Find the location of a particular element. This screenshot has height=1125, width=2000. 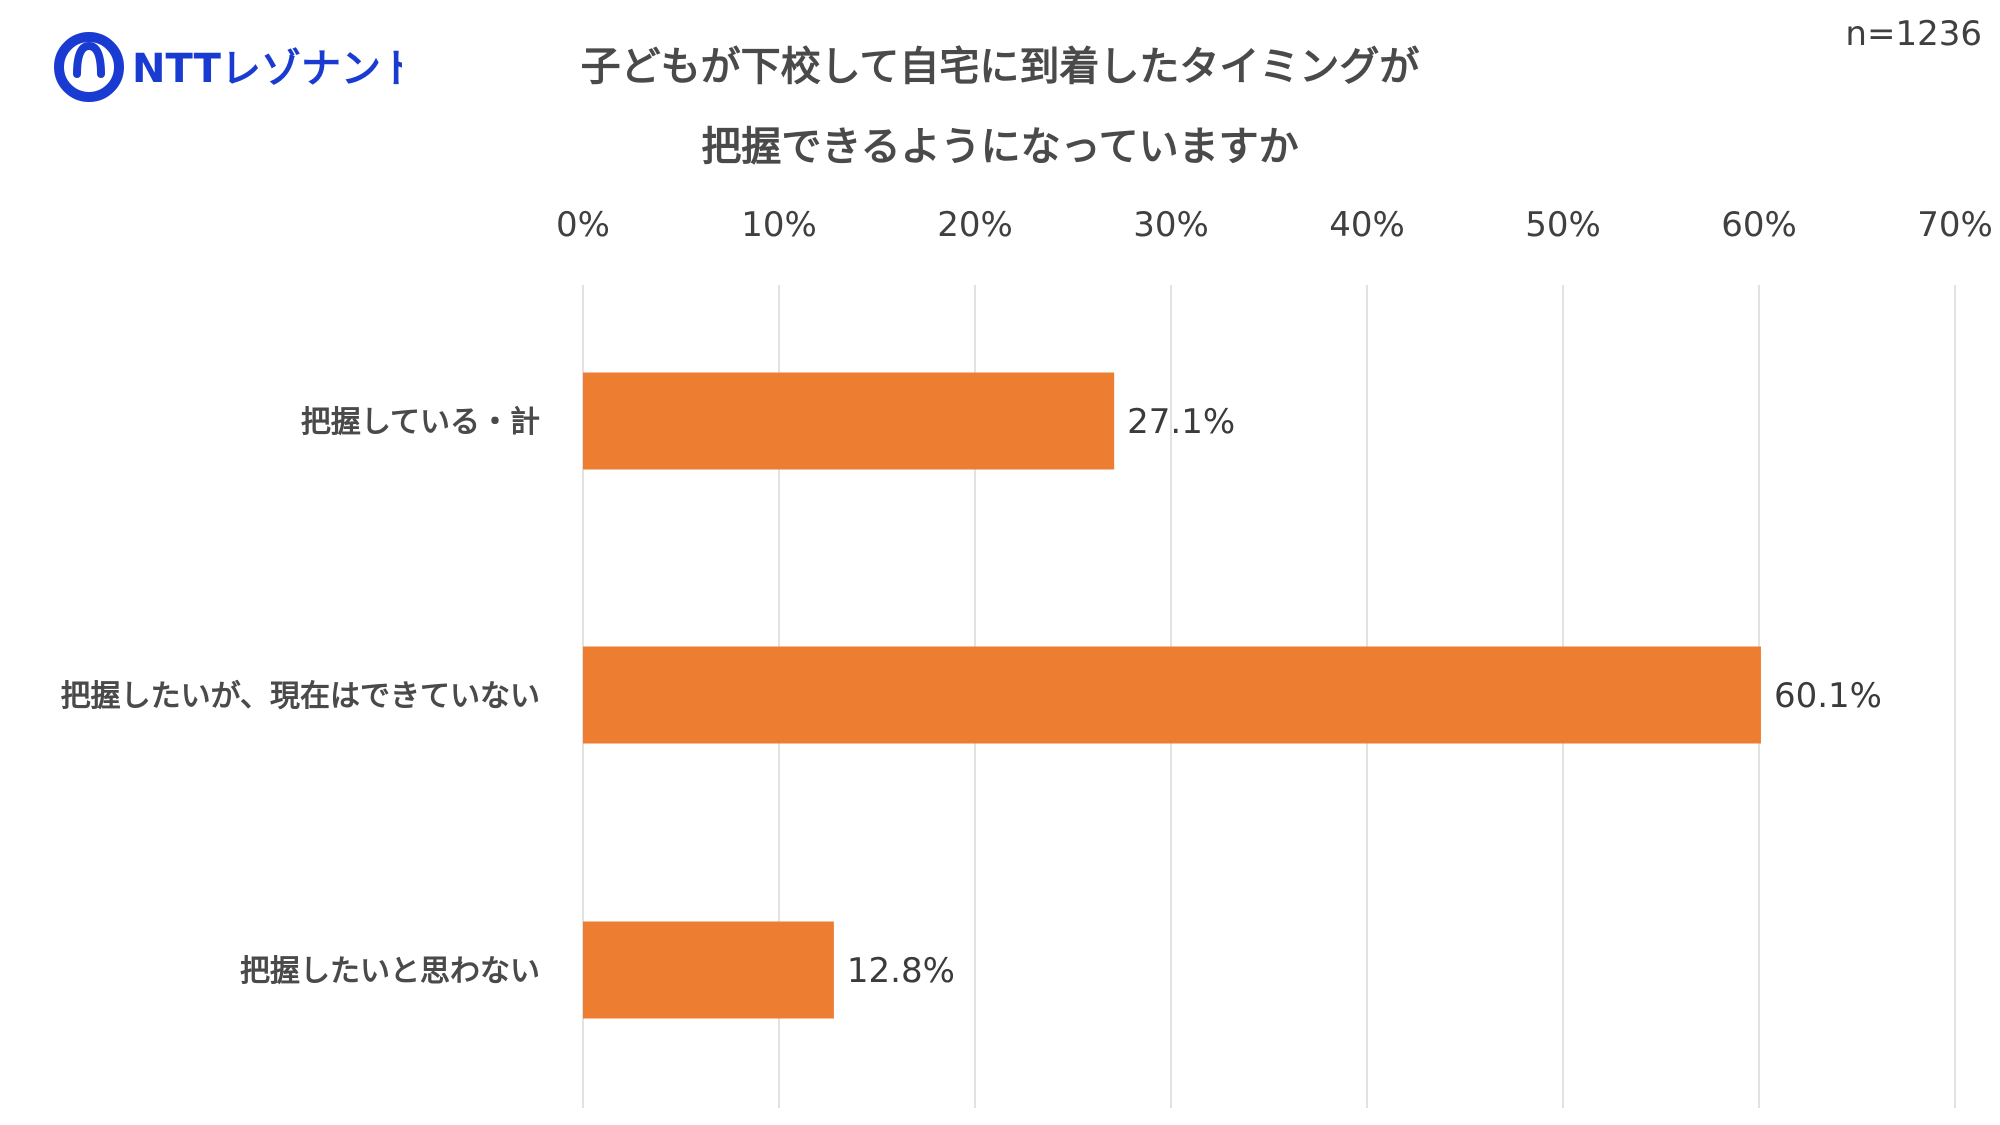

x-tick-label: 60% is located at coordinates (1759, 225).